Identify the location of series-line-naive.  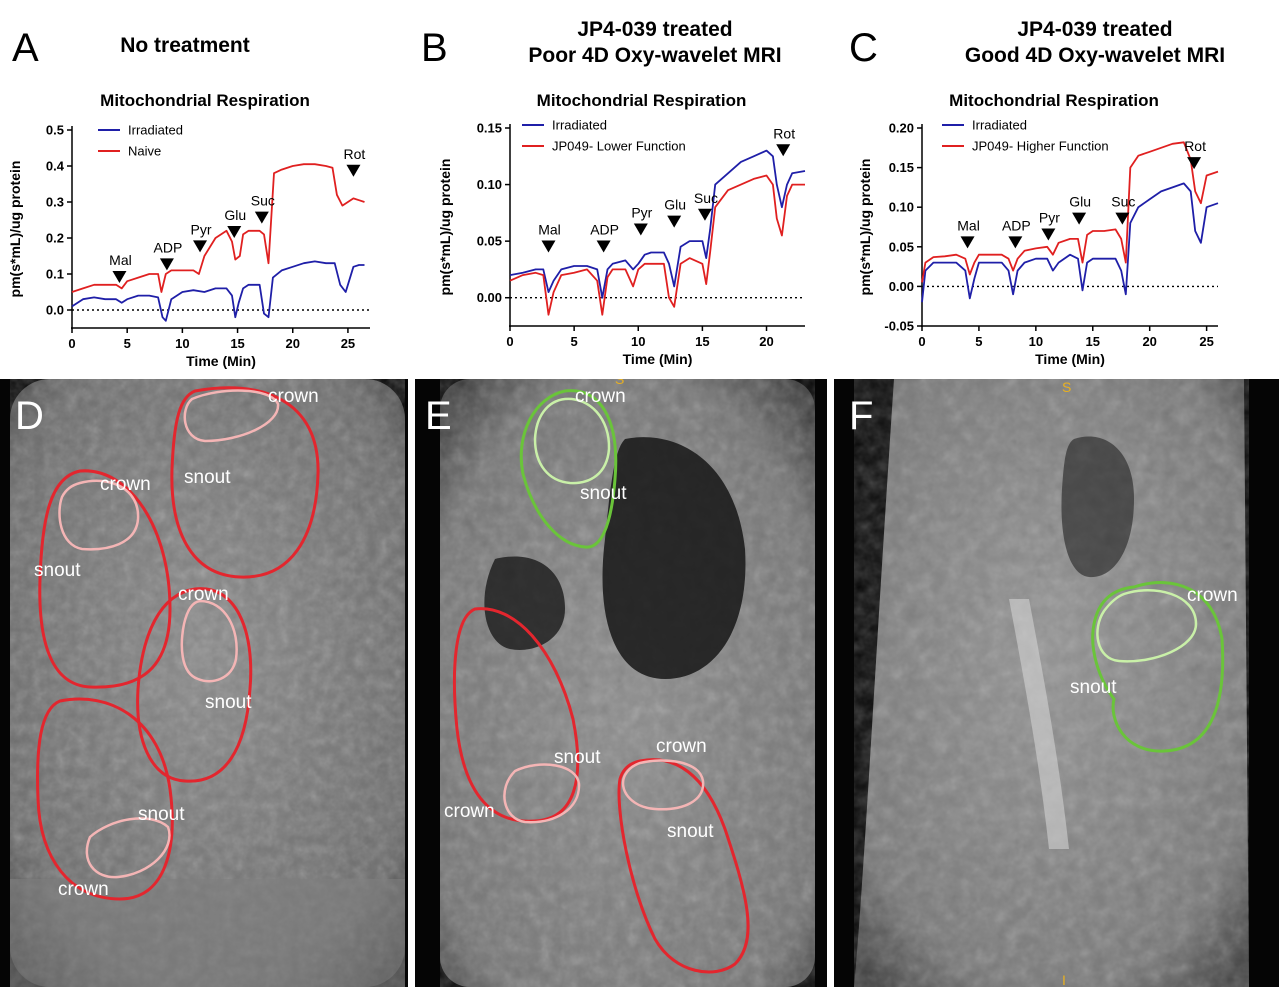
(218, 228).